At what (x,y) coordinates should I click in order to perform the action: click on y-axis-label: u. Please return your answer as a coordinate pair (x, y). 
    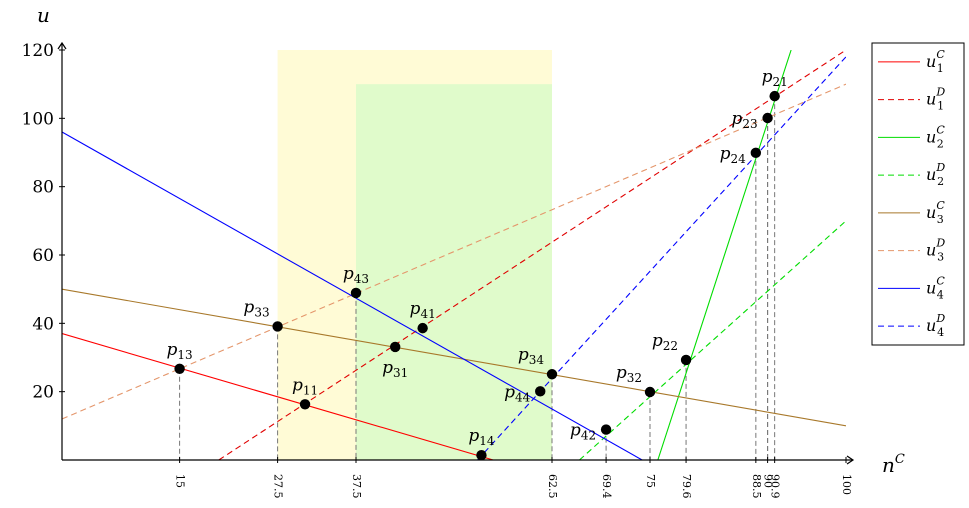
    Looking at the image, I should click on (43, 15).